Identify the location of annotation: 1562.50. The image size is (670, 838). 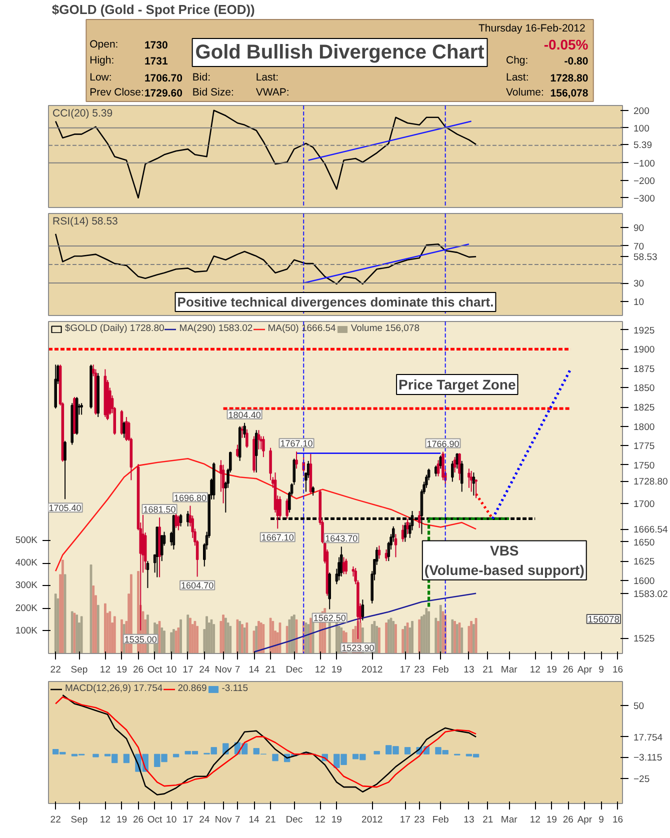
(329, 618).